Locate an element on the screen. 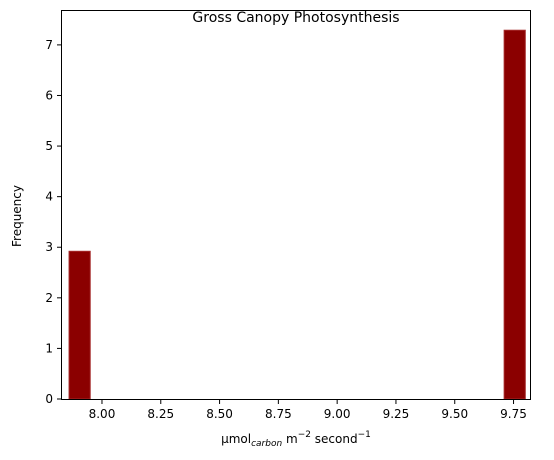 The height and width of the screenshot is (460, 554). y-axis-label: Frequency is located at coordinates (17, 216).